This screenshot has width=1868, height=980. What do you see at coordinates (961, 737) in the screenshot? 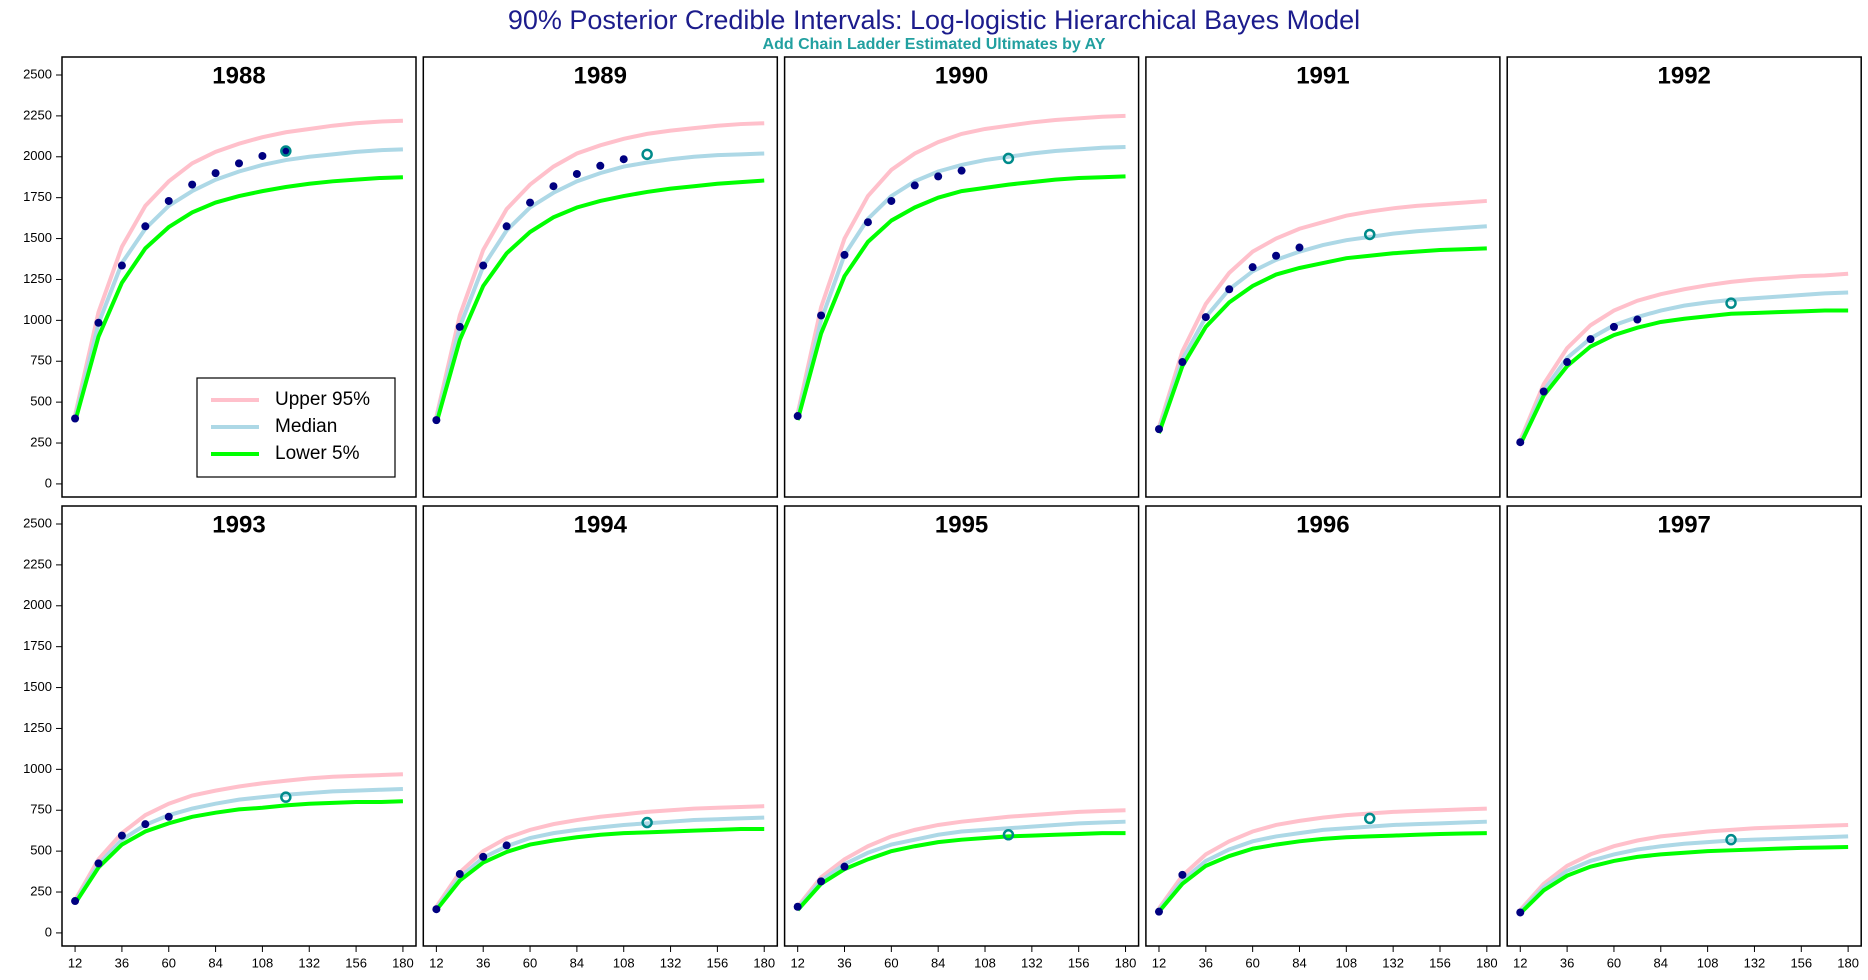
I see `panel: 1995 12 36 60 84 108 132 156 180` at bounding box center [961, 737].